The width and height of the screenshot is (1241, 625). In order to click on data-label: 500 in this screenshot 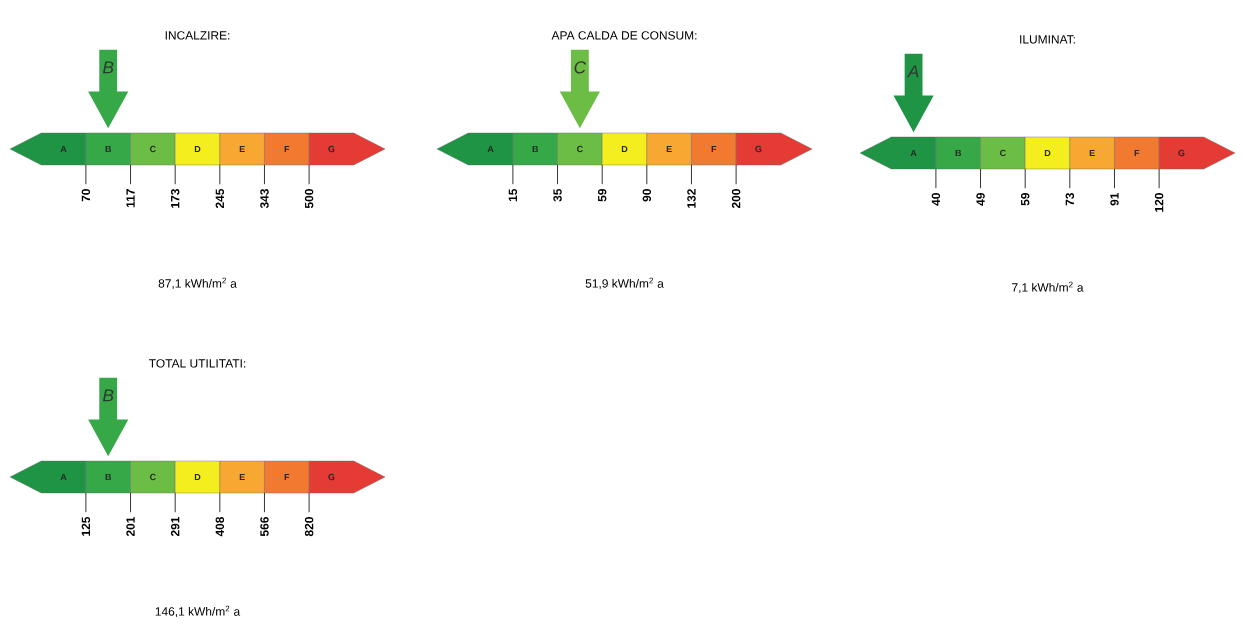, I will do `click(309, 199)`.